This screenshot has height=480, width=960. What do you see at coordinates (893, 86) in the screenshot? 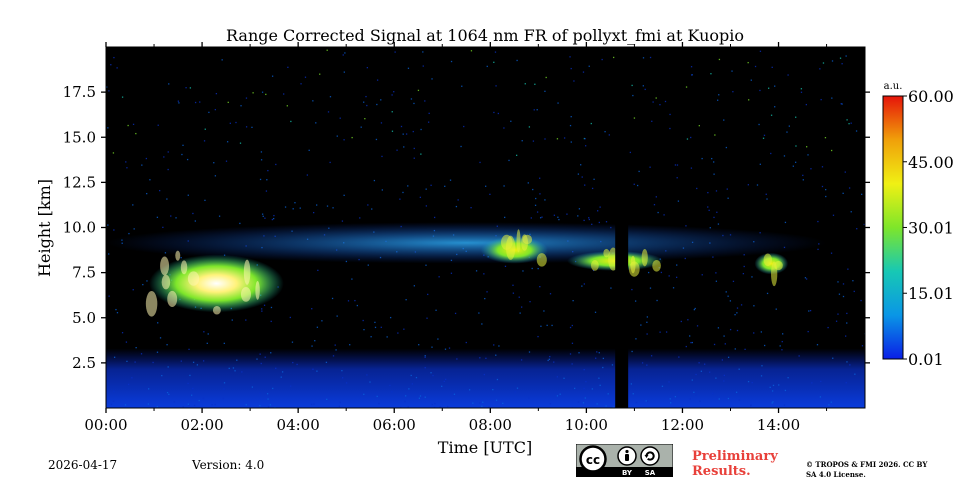
I see `colorbar-unit: a.u.` at bounding box center [893, 86].